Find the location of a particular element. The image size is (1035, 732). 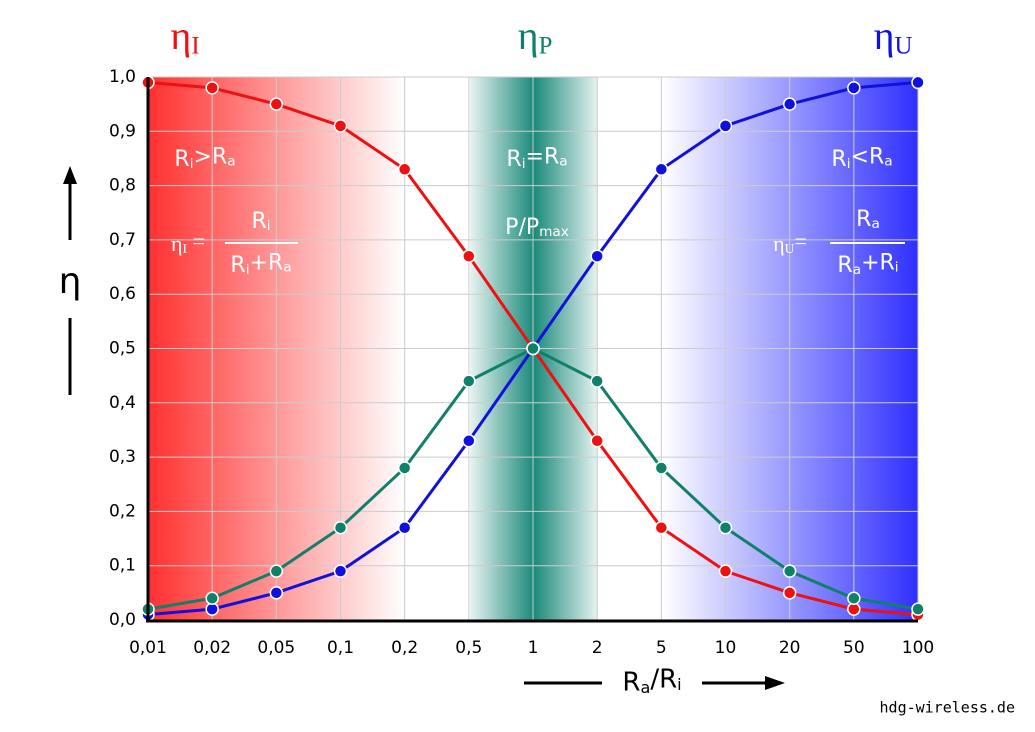

x-label: Ra​/Ri​ is located at coordinates (651, 681).